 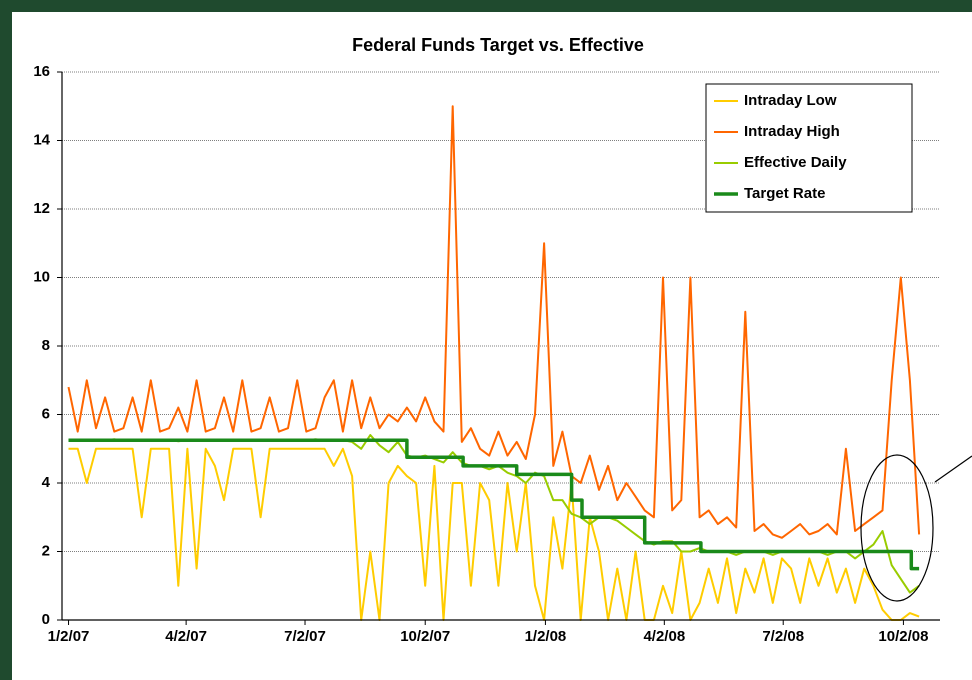 I want to click on annotation-pointer, so click(x=953, y=469).